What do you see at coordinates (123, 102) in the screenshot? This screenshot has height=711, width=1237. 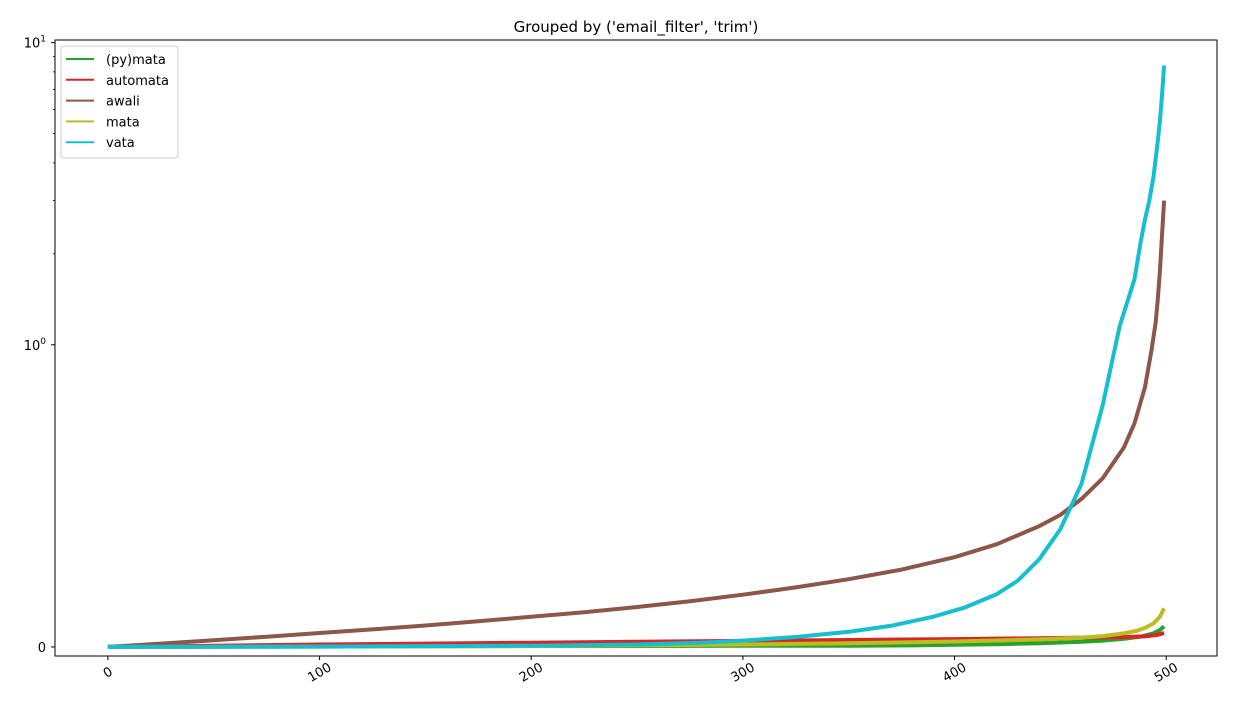 I see `legend-label: awali` at bounding box center [123, 102].